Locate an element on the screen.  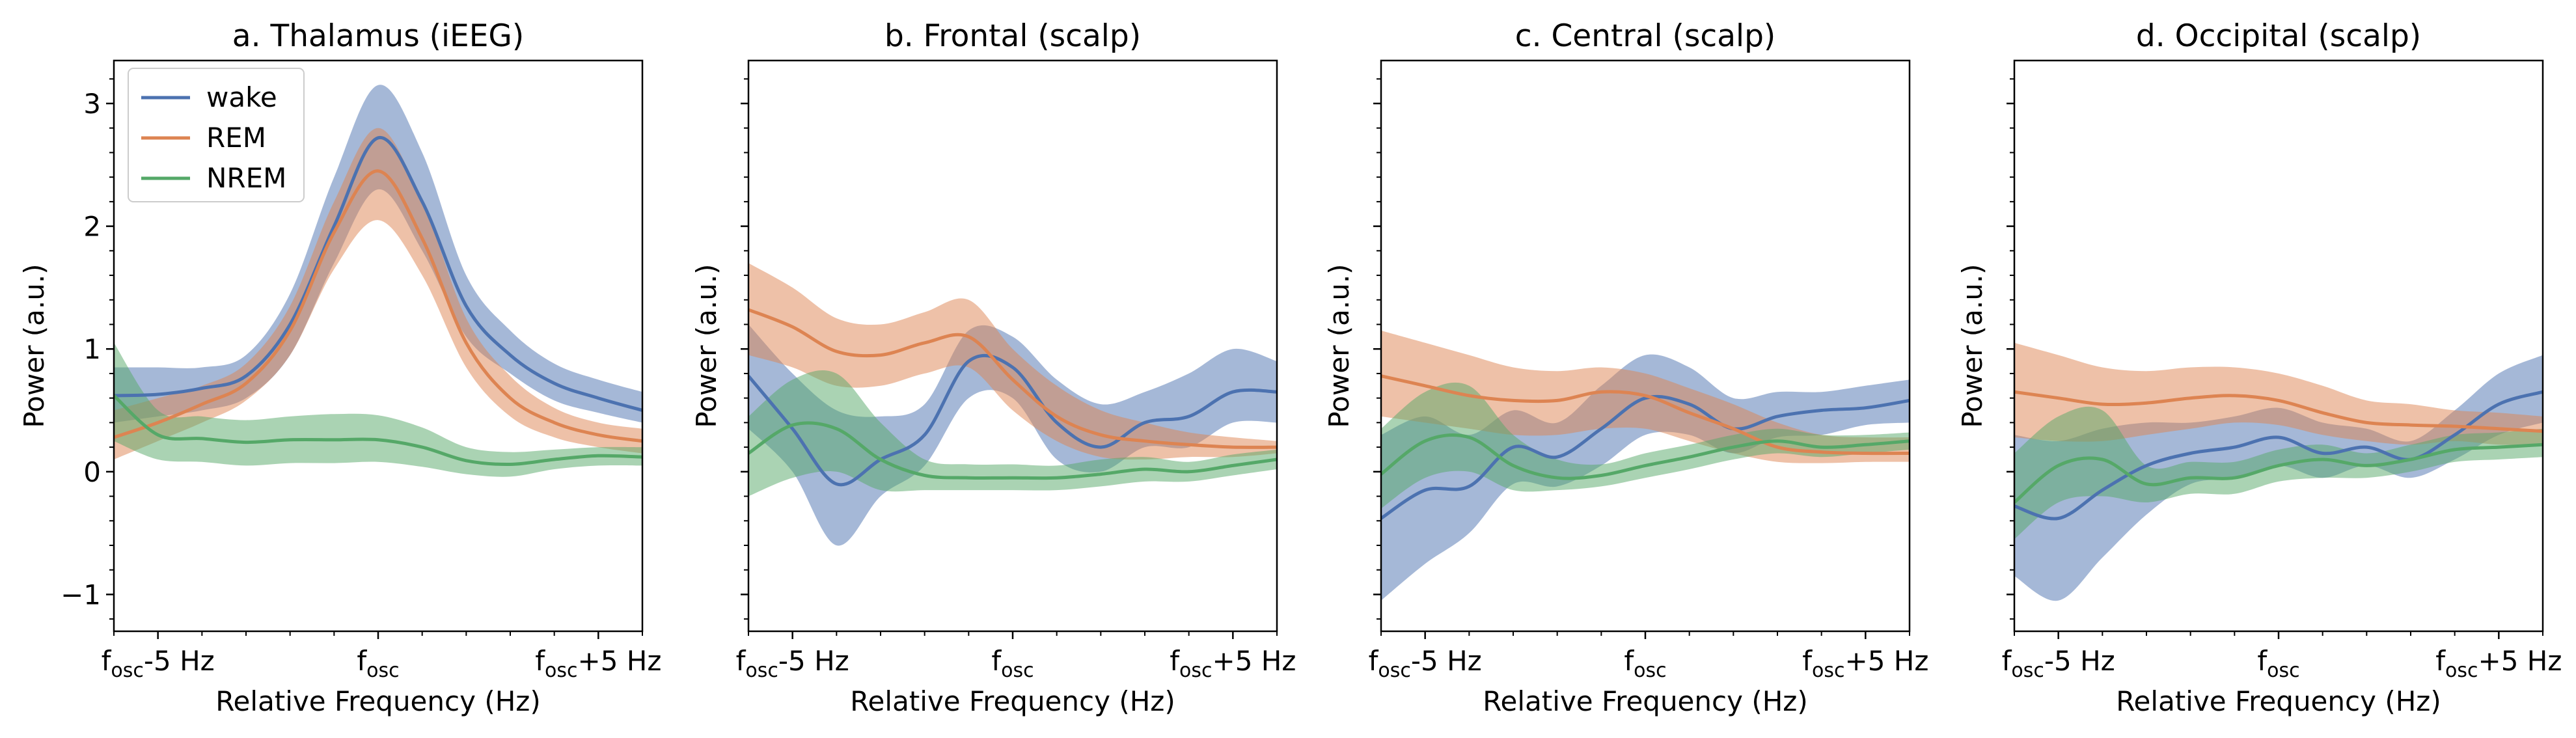
y-tick-label: −1 is located at coordinates (81, 594).